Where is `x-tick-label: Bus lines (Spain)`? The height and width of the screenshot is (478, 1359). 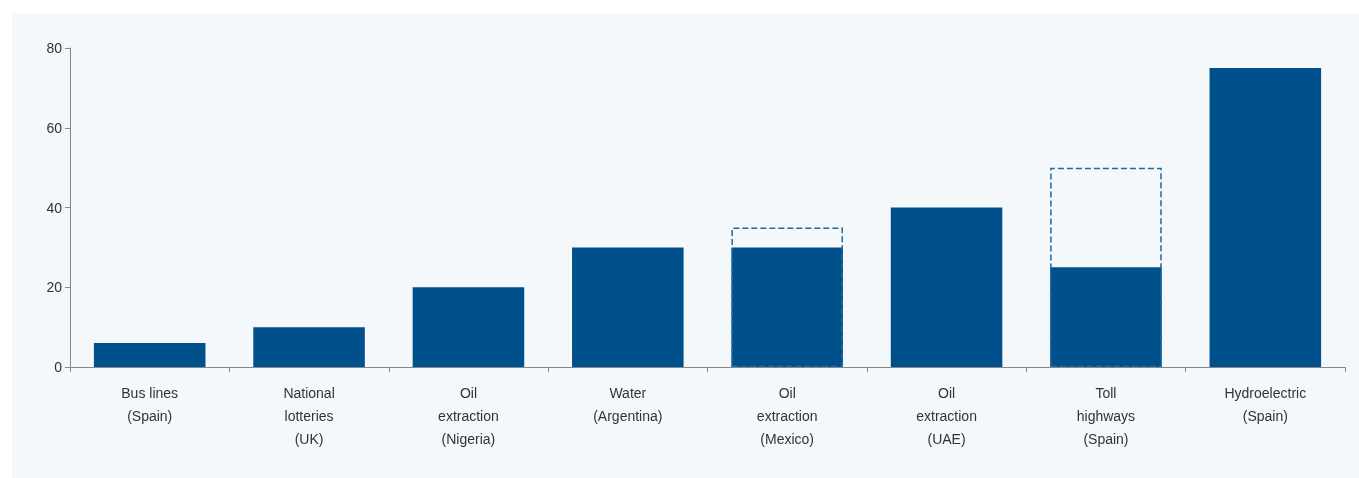
x-tick-label: Bus lines (Spain) is located at coordinates (150, 404).